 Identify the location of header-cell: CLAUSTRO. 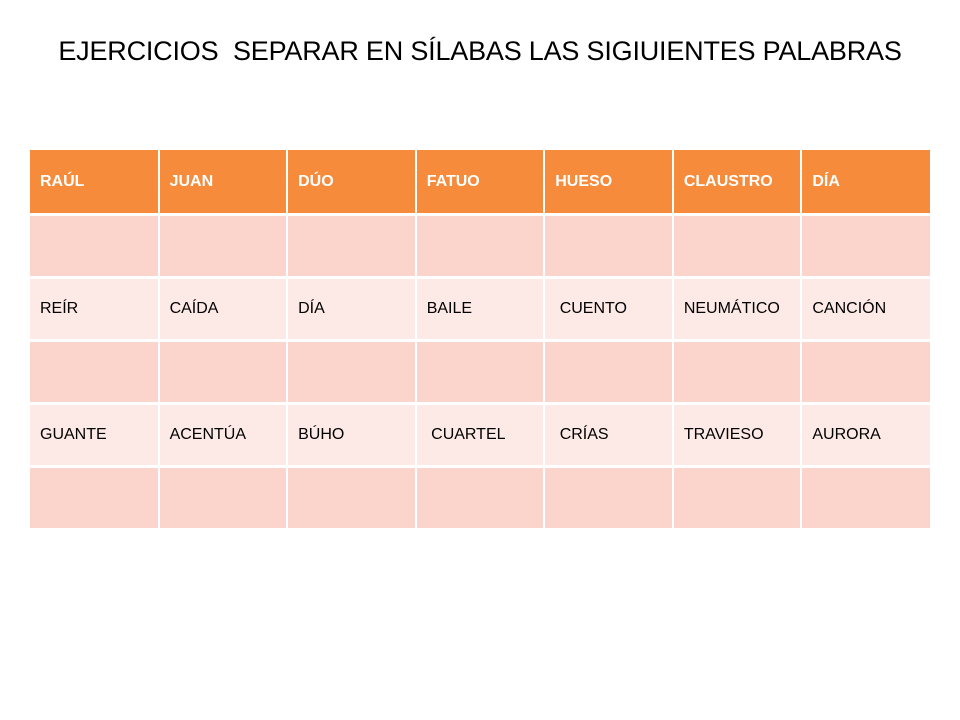
(737, 183).